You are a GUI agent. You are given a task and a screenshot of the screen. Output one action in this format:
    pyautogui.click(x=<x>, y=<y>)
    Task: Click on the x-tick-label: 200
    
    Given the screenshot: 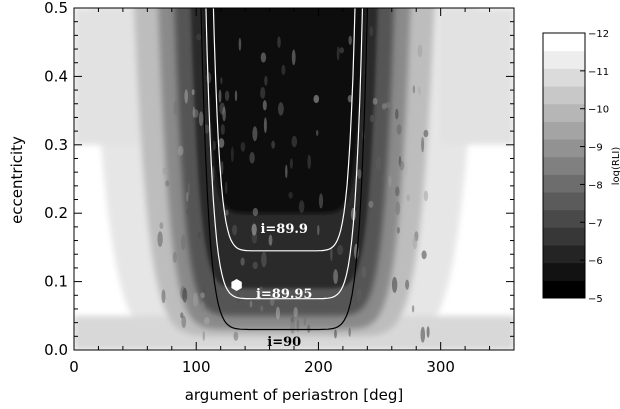 What is the action you would take?
    pyautogui.click(x=318, y=367)
    